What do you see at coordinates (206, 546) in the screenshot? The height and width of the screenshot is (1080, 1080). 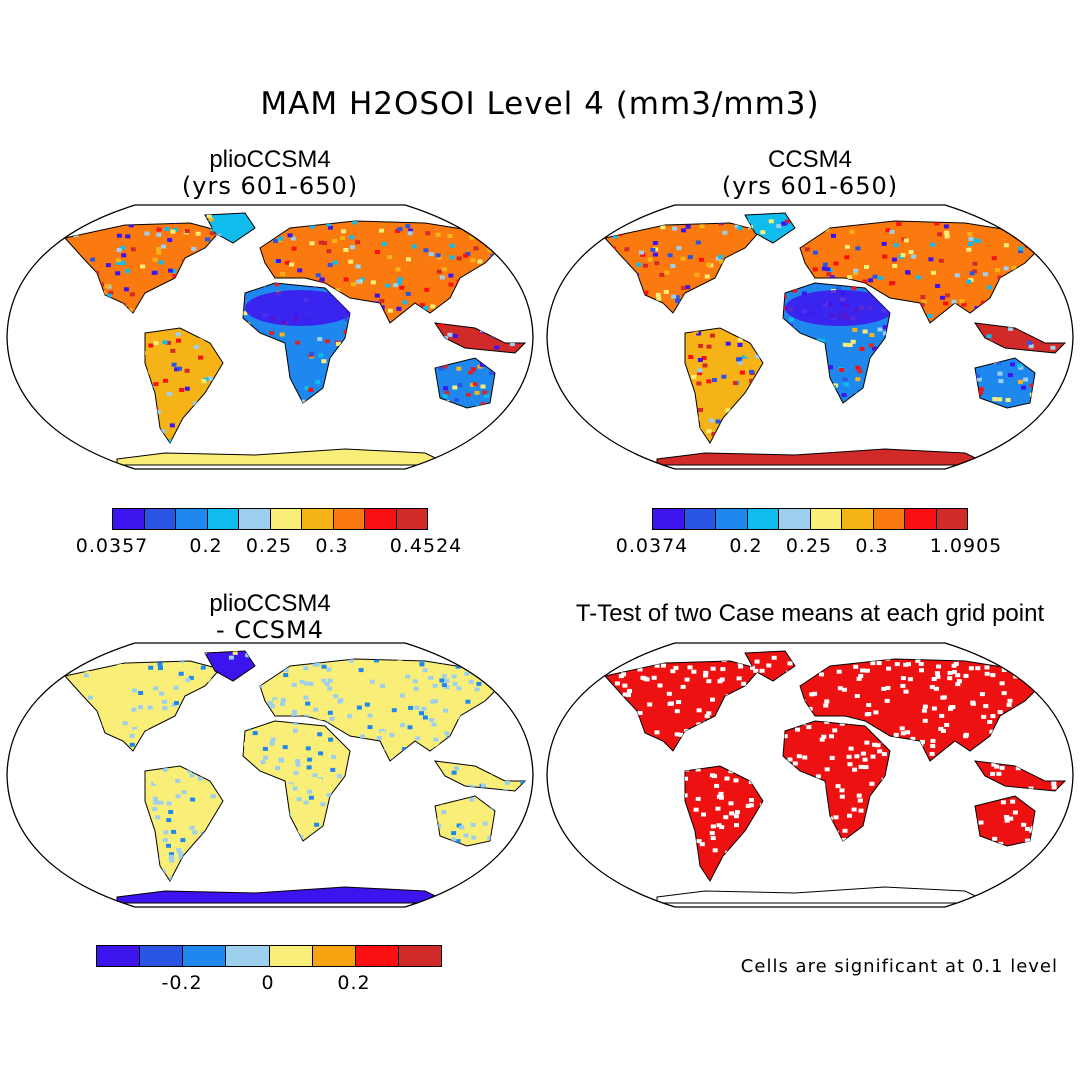 I see `cbar1-label-0.2: 0.2` at bounding box center [206, 546].